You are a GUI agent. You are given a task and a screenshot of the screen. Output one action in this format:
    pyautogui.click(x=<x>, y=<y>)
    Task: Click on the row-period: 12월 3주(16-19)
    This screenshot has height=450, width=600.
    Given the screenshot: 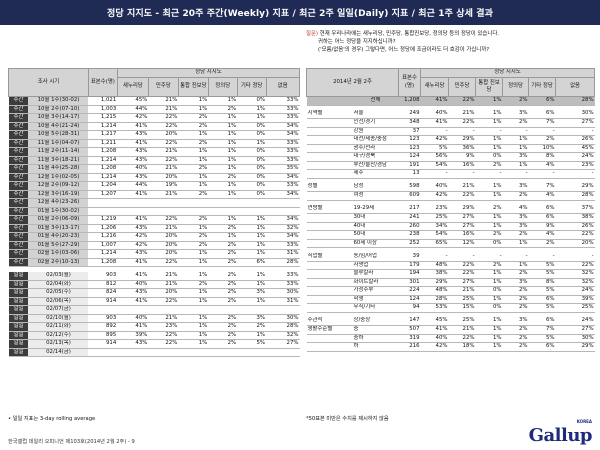 What is the action you would take?
    pyautogui.click(x=58, y=194)
    